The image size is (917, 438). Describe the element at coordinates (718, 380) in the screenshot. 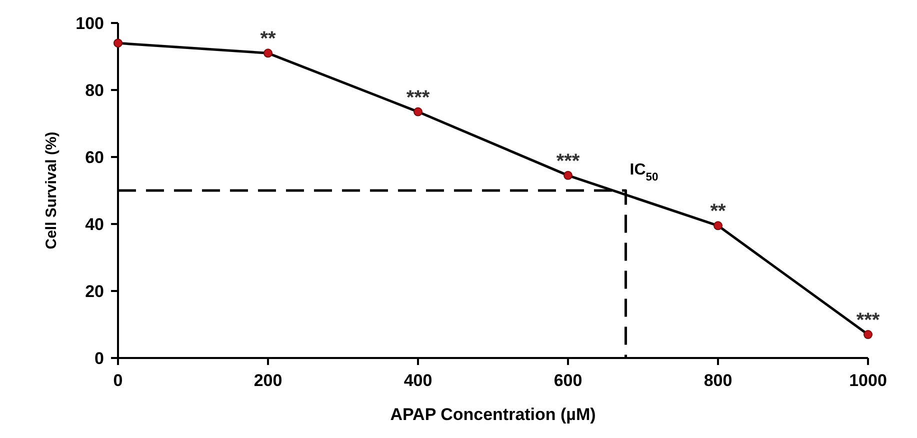

I see `x-tick-label: 800` at that location.